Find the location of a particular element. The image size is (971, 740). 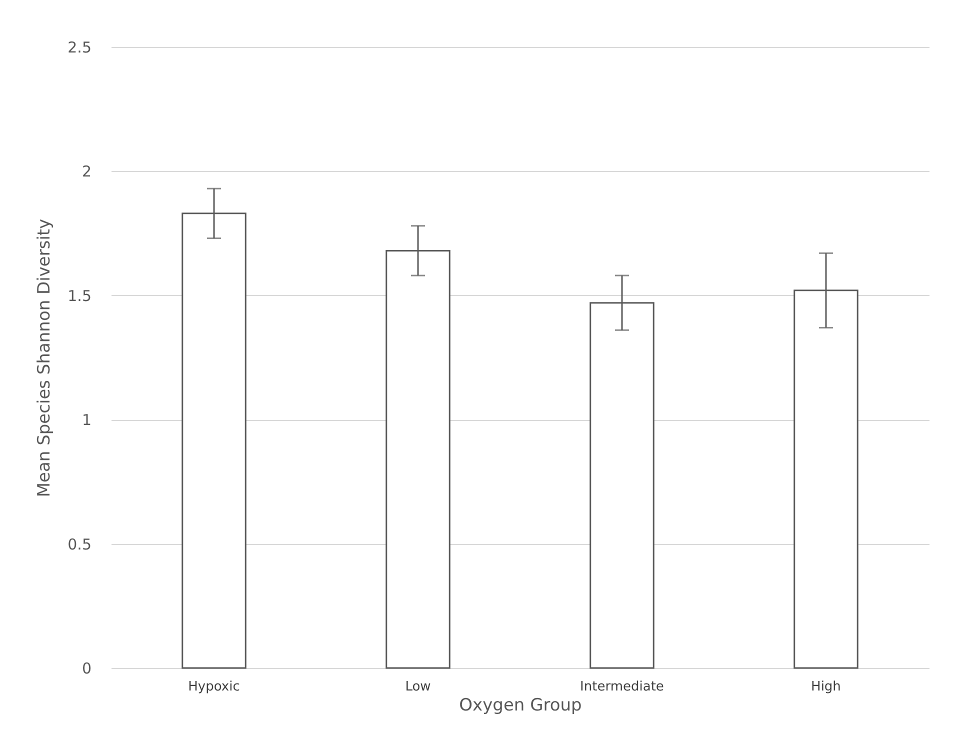

x-tick-label: Intermediate is located at coordinates (622, 687).